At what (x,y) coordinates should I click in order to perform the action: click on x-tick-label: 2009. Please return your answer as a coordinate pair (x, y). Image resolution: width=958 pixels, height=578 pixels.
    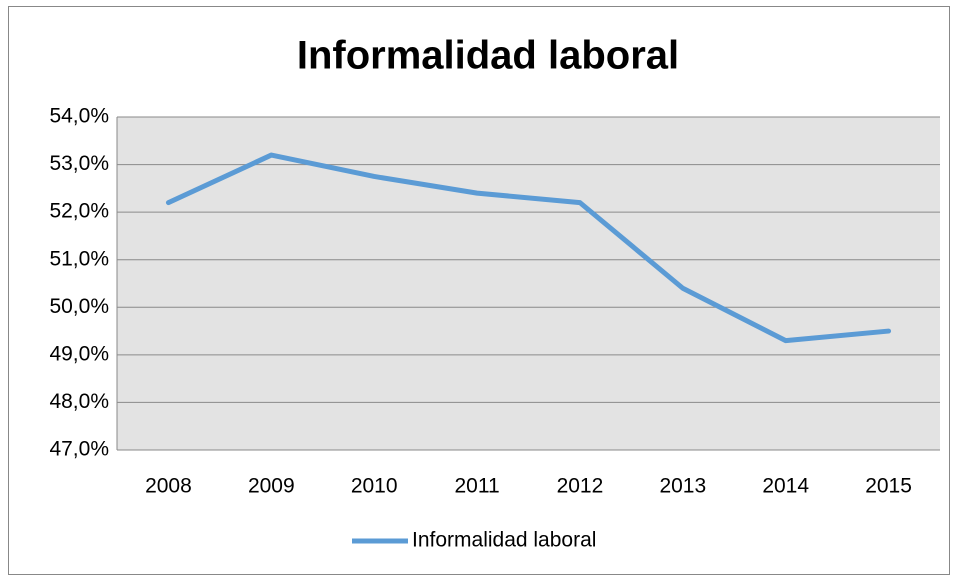
    Looking at the image, I should click on (271, 486).